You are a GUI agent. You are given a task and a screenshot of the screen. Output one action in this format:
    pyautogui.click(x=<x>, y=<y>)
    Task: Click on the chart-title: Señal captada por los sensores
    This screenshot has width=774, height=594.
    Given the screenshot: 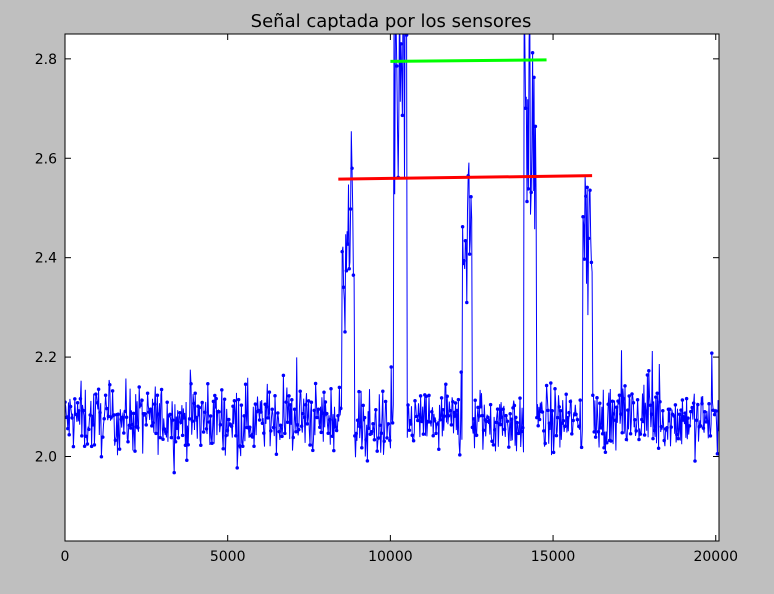 What is the action you would take?
    pyautogui.click(x=391, y=21)
    